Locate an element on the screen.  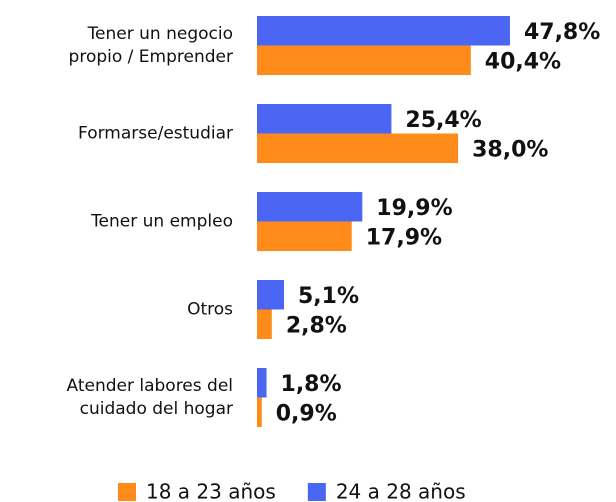
legend-label: 18 a 23 años is located at coordinates (211, 491).